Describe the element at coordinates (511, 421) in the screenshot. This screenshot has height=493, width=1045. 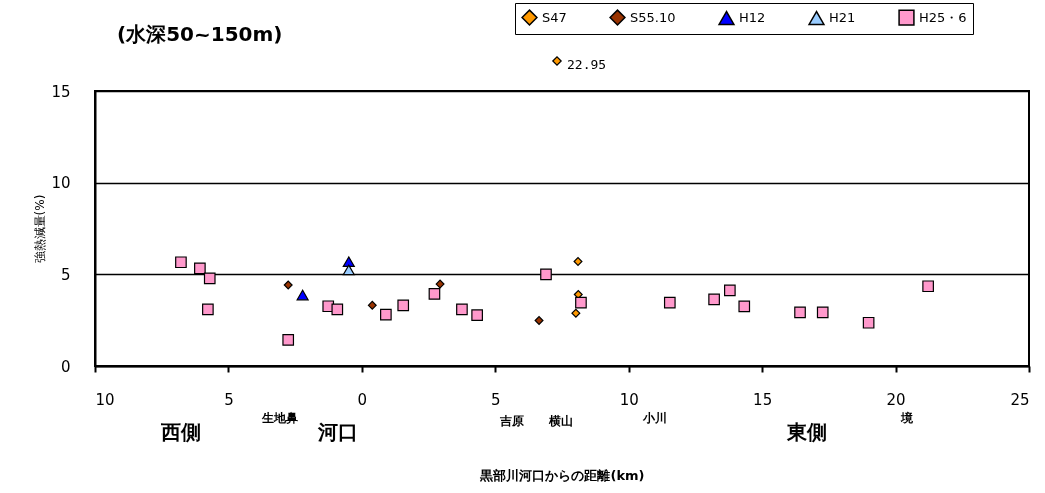
I see `text: 吉原` at that location.